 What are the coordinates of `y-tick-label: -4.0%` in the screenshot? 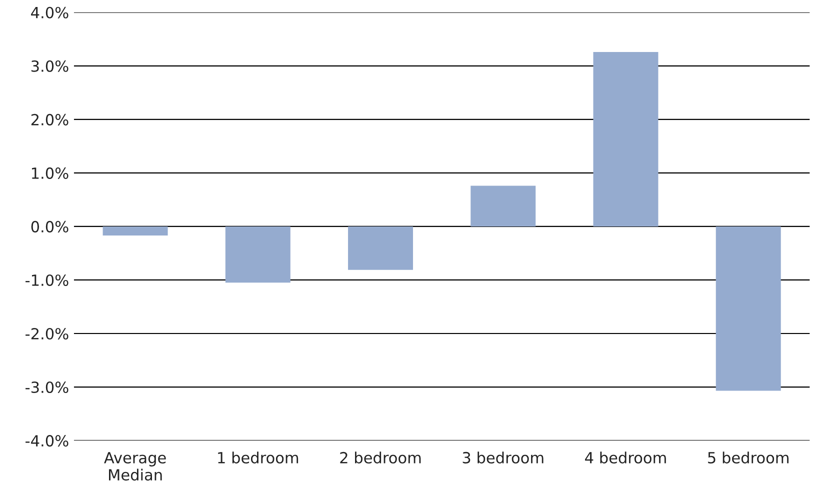 It's located at (47, 441).